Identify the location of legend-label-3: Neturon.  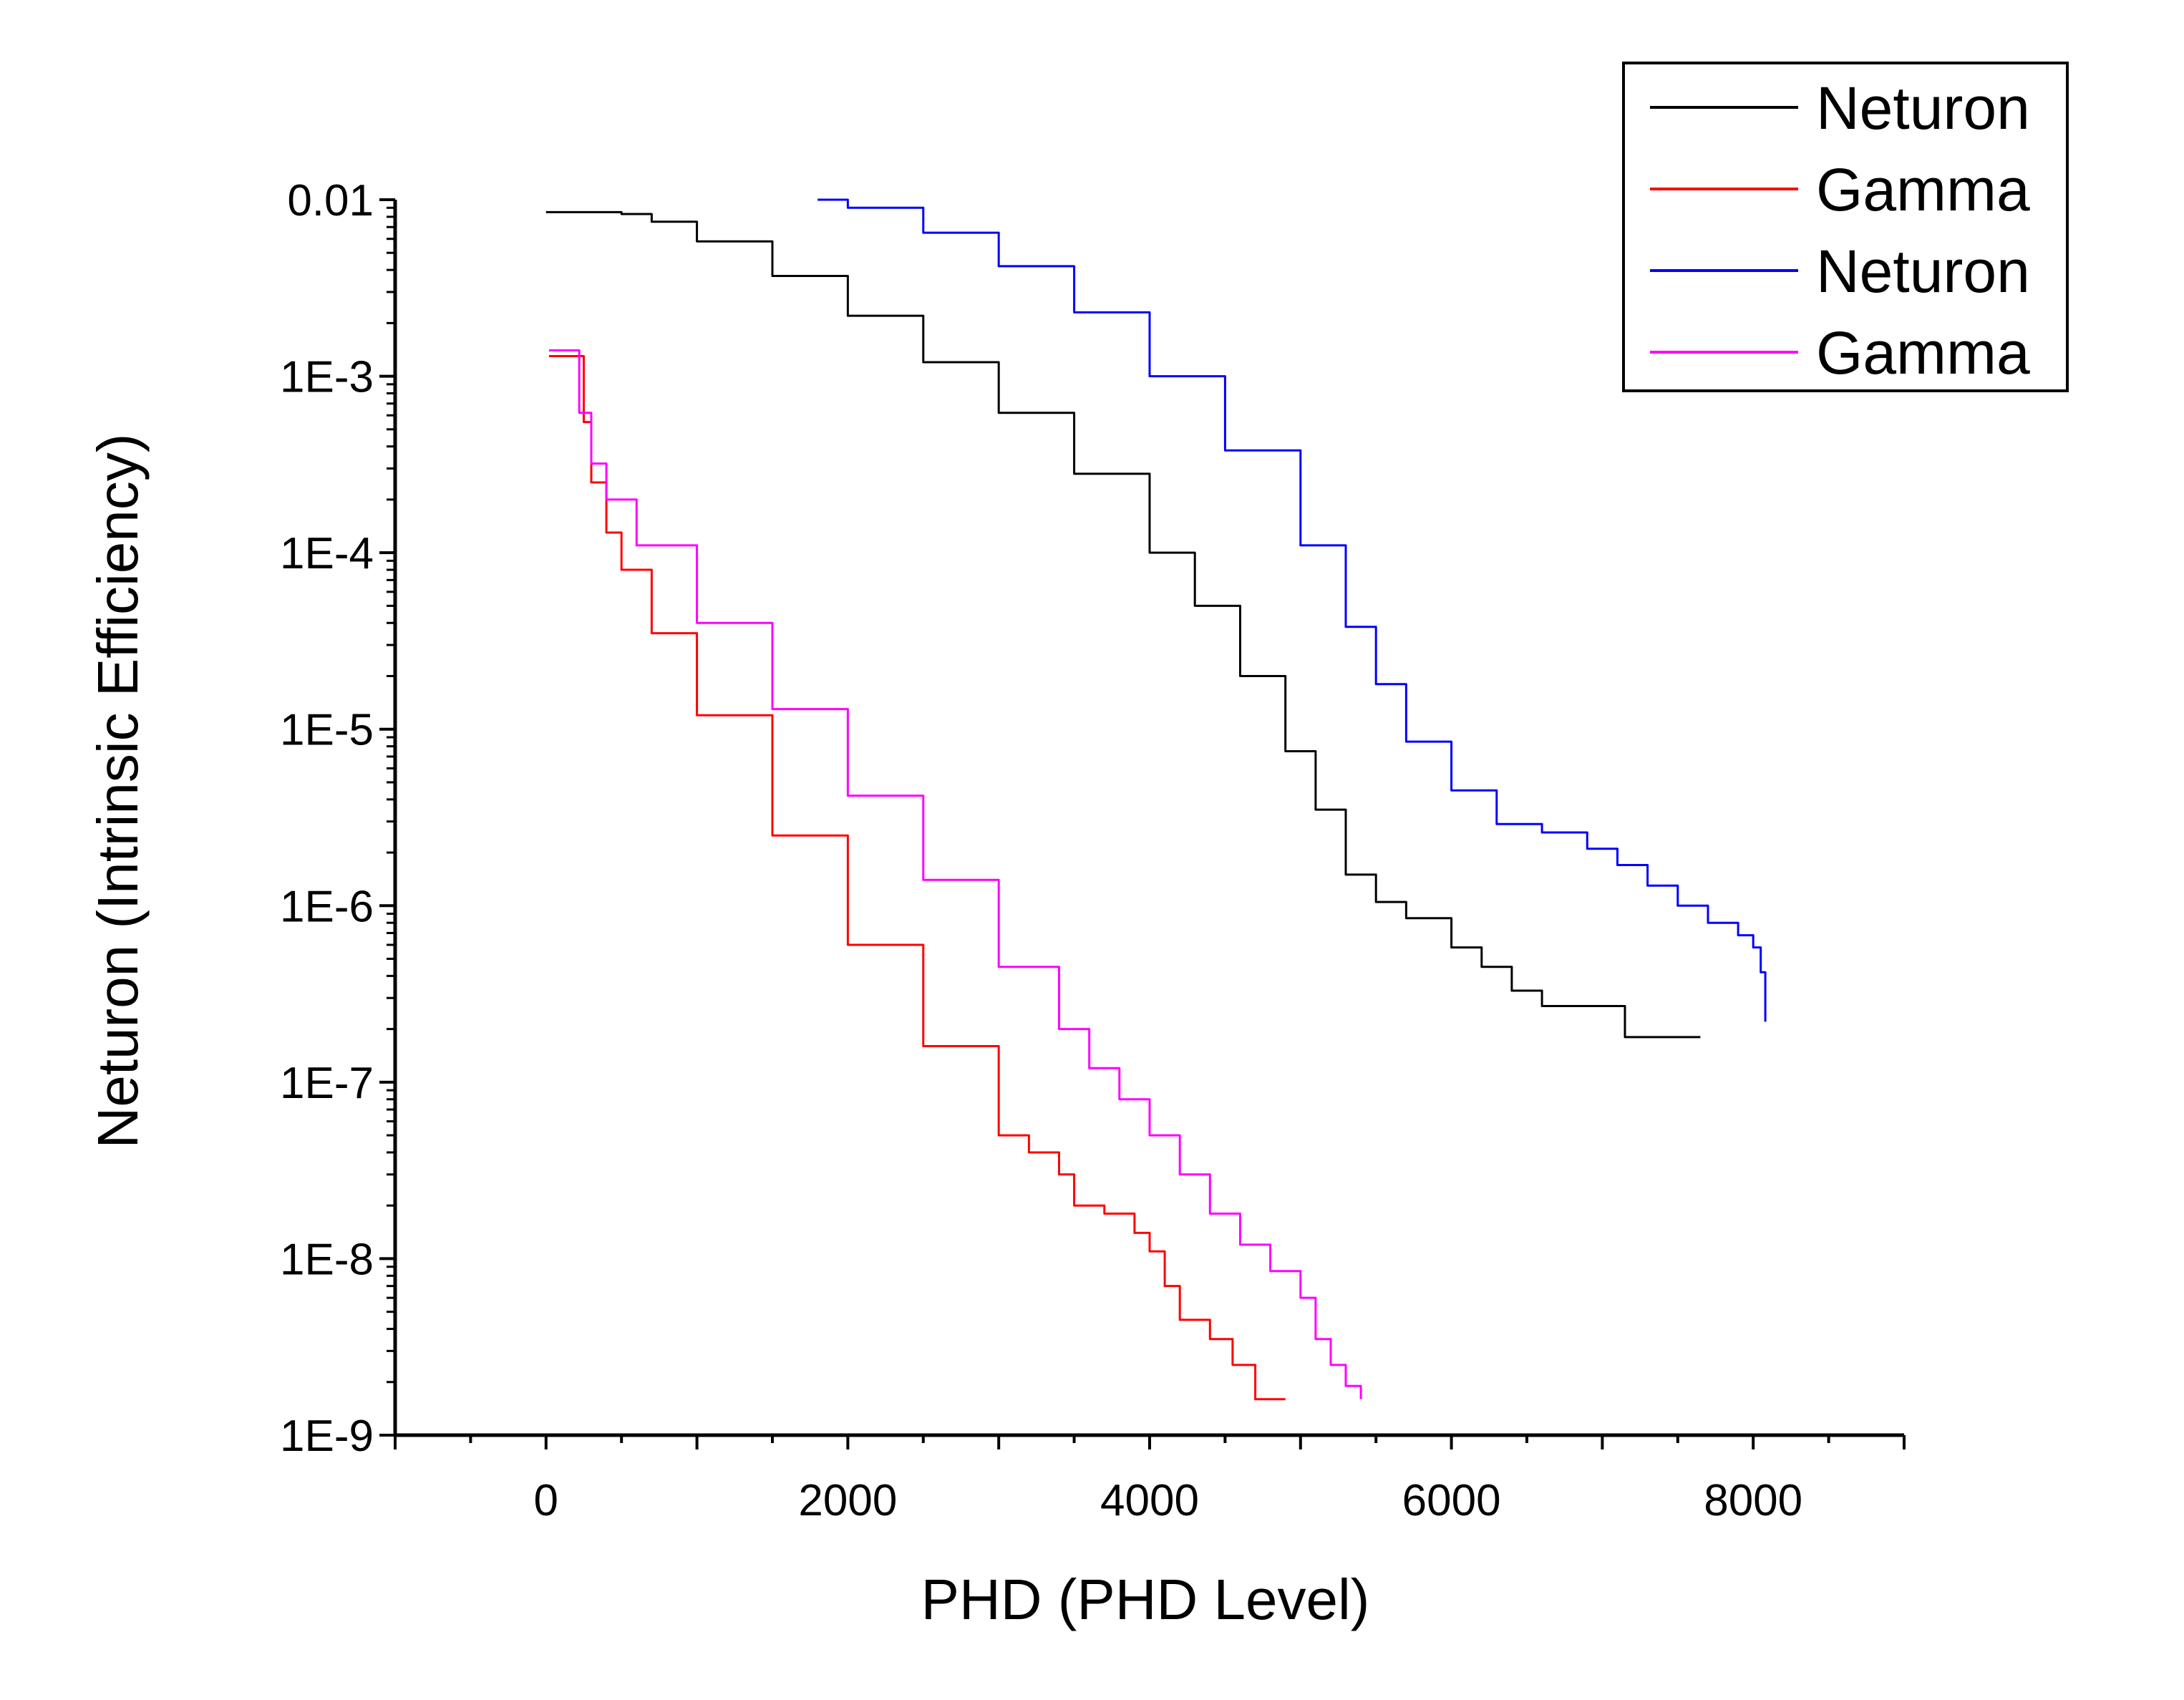
(1923, 271).